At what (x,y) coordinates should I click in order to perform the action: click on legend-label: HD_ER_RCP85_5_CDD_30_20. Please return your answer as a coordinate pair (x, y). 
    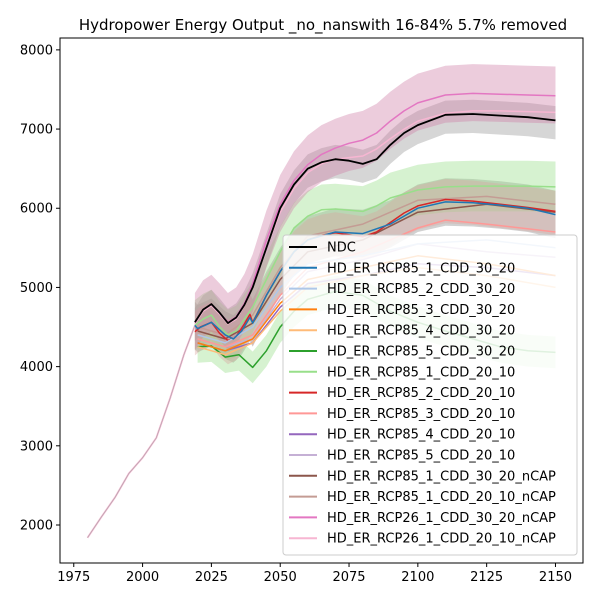
    Looking at the image, I should click on (421, 352).